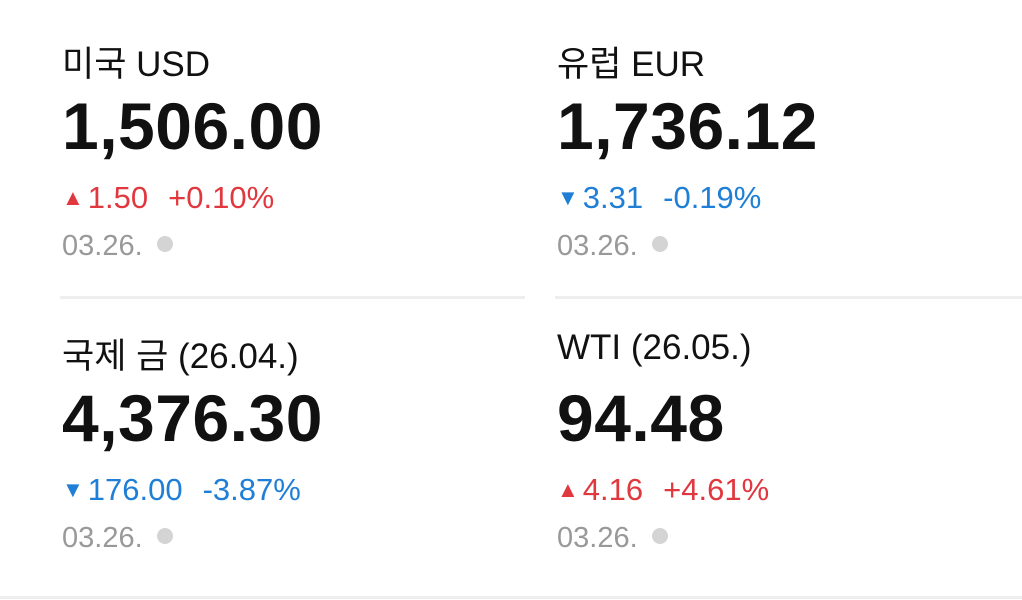  I want to click on quote-change: ▼ 3.31 -0.19%, so click(662, 198).